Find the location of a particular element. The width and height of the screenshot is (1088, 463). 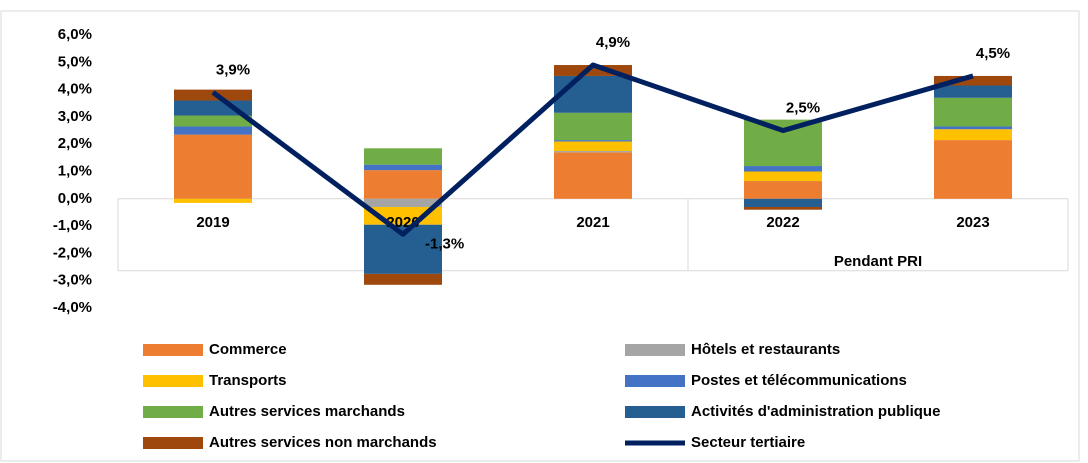

legend-label: Hôtels et restaurants is located at coordinates (765, 349).